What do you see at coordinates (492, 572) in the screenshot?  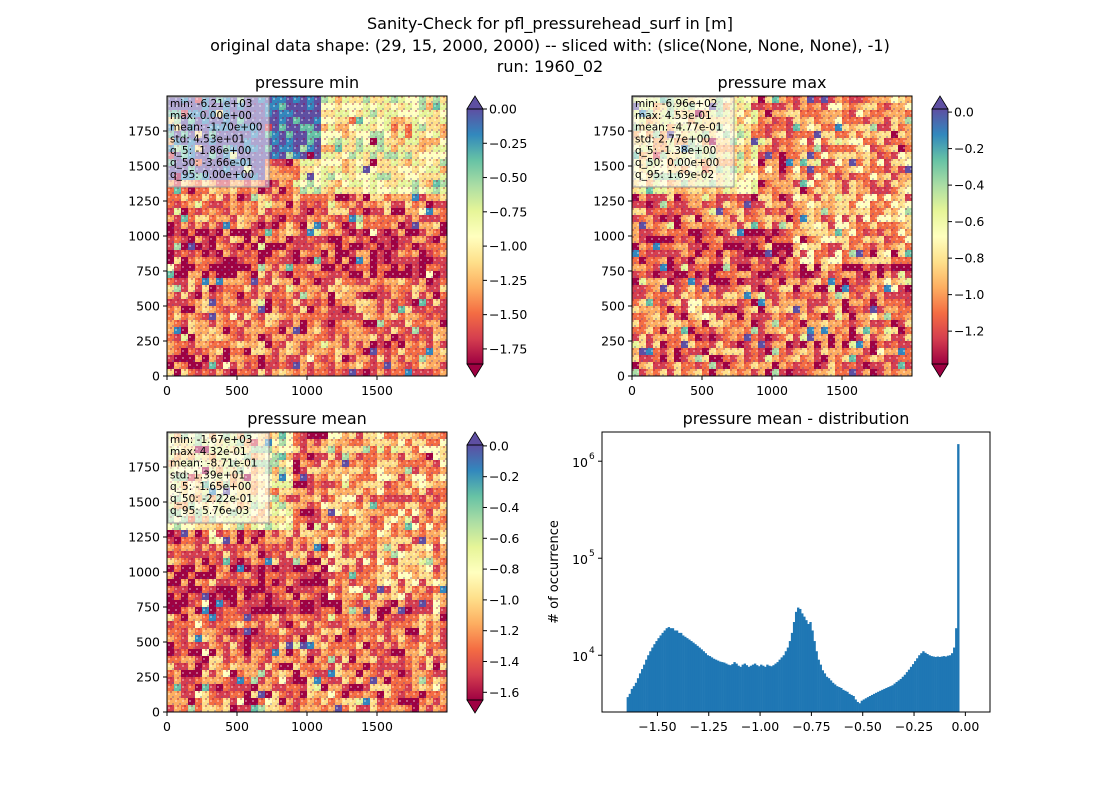 I see `colorbar: 0.0 −0.2 −0.4 −0.6 −0.8 −1.0 −1.2 −1.4 −1.6` at bounding box center [492, 572].